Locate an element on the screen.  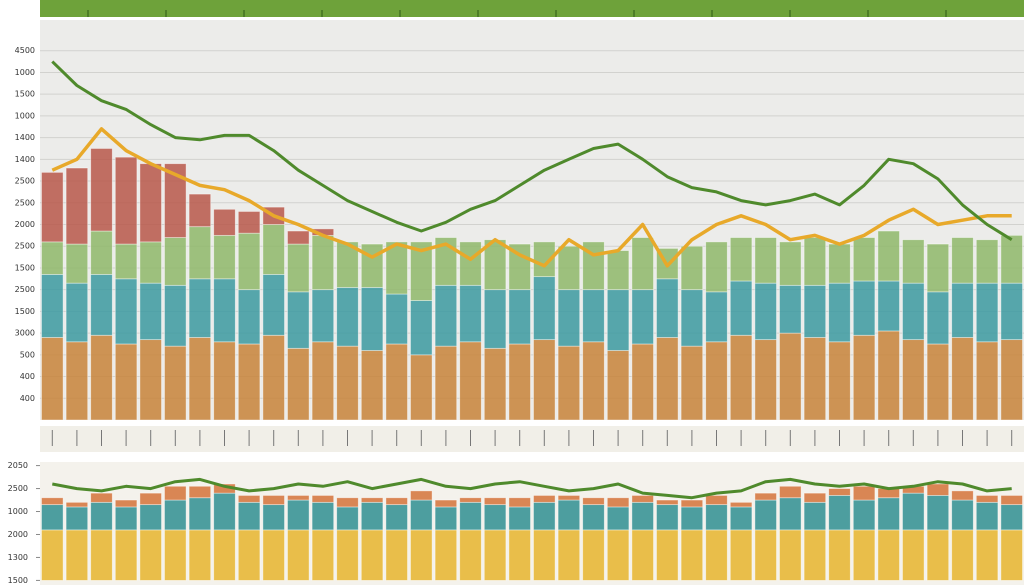
y-tick-label: 1300 is located at coordinates (18, 557).